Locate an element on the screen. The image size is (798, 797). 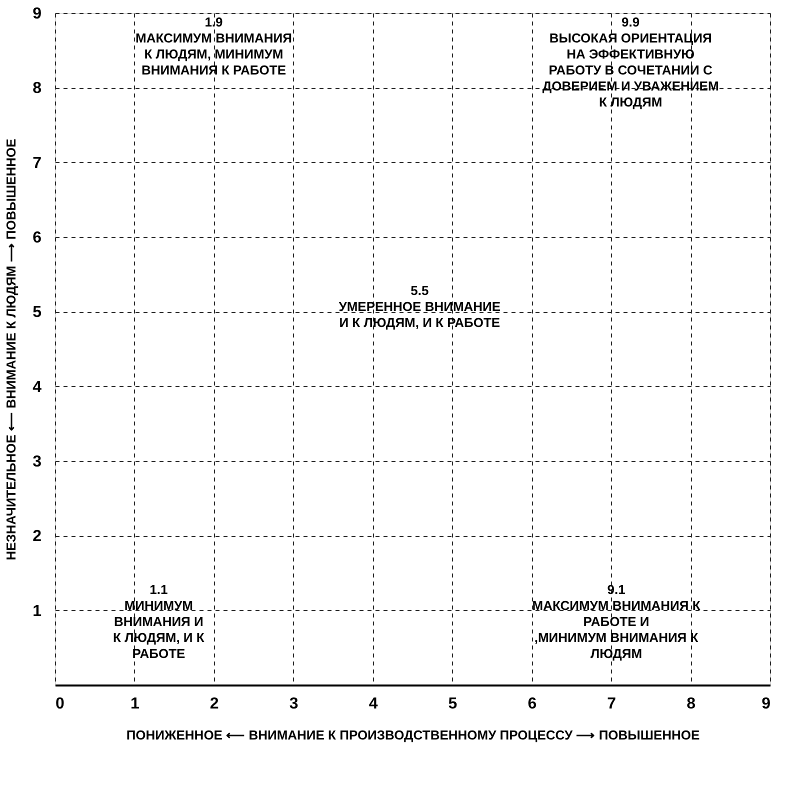
annotation: 9.1 МАКСИМУМ ВНИМАНИЯ К РАБОТЕ И ,МИНИМУМ ВНИМАНИЯ К ЛЮДЯМ is located at coordinates (616, 622).